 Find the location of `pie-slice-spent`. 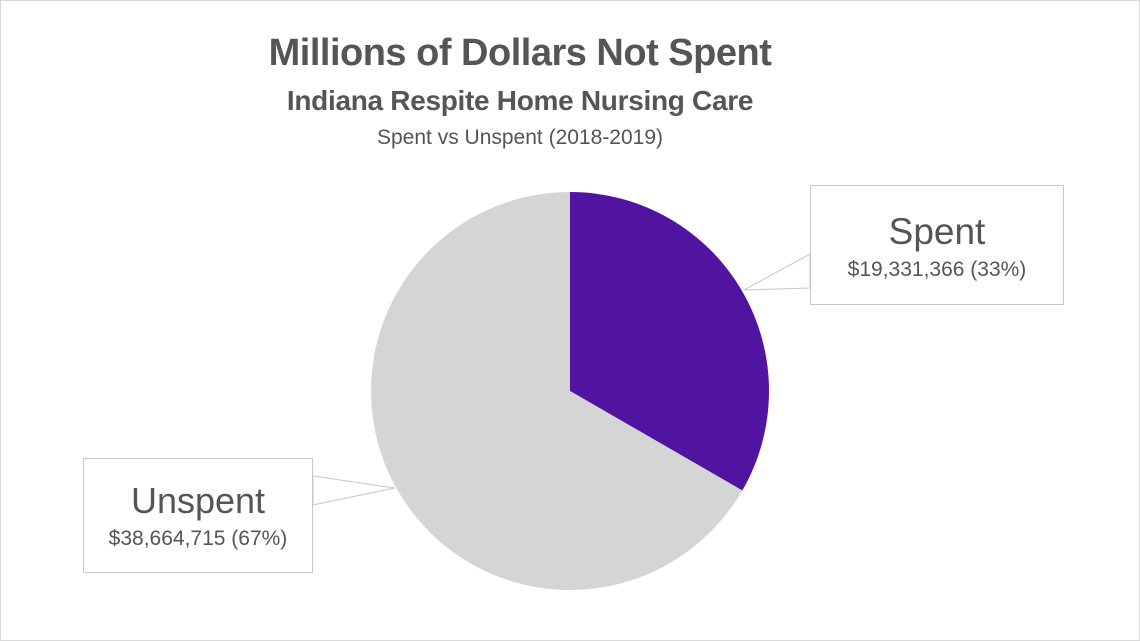

pie-slice-spent is located at coordinates (670, 341).